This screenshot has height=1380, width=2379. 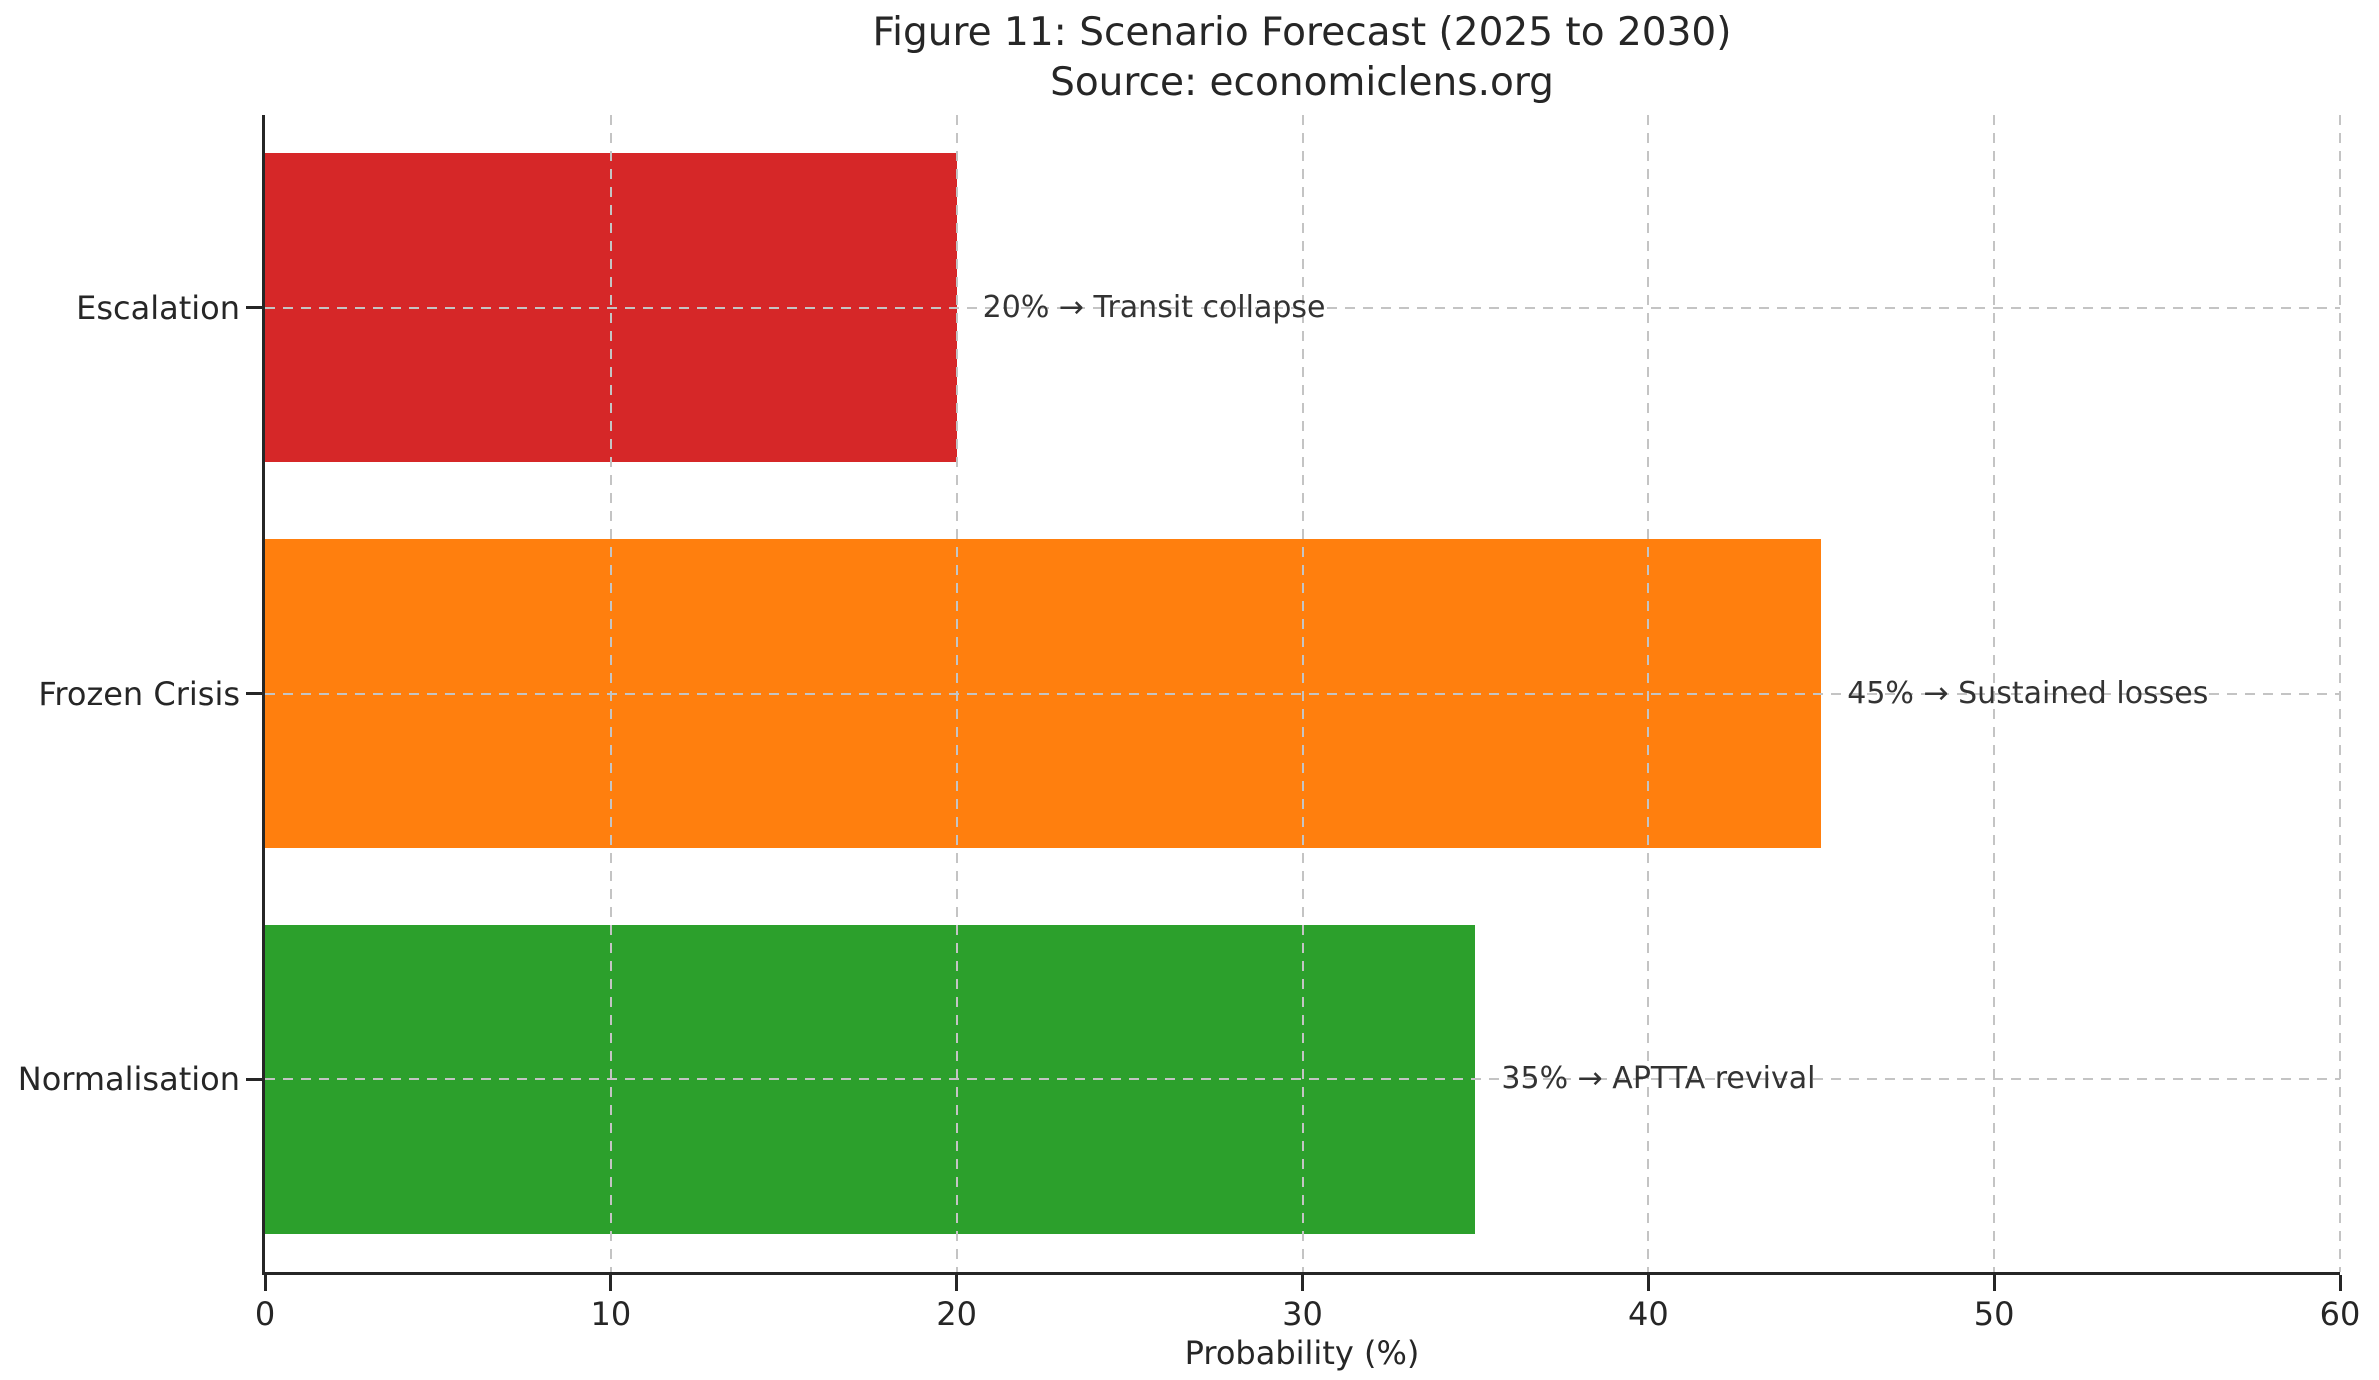 What do you see at coordinates (1648, 1314) in the screenshot?
I see `x-tick-label: 40` at bounding box center [1648, 1314].